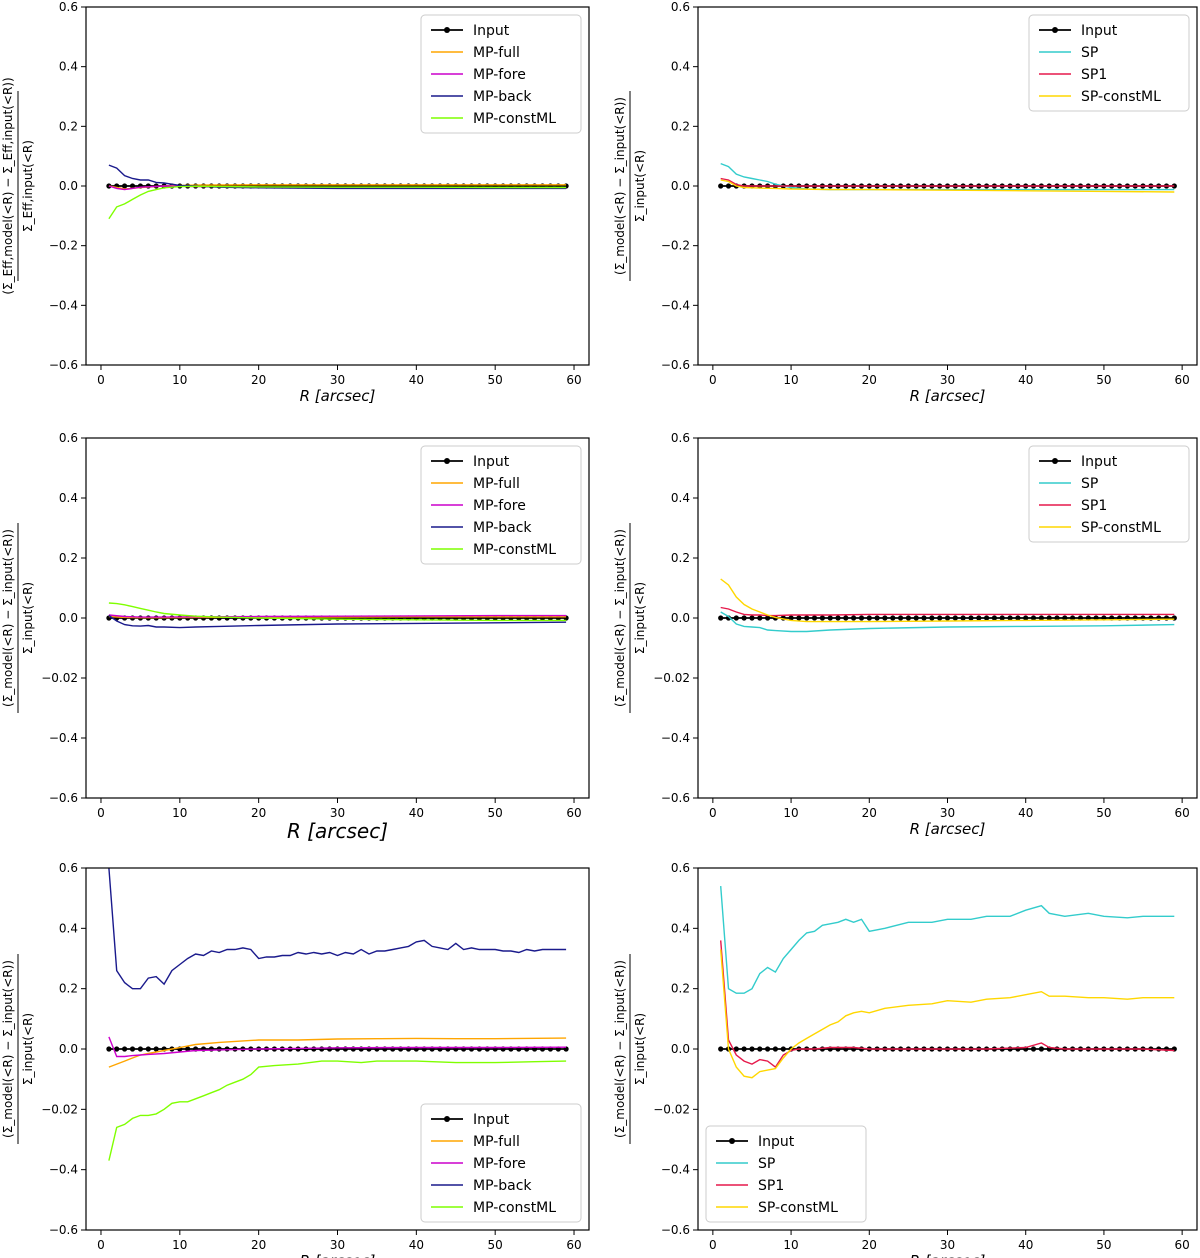 The image size is (1200, 1258). I want to click on y-axis-label-numerator: (Σ_Eff,model(<R) − Σ_Eff,input(<R)), so click(8, 185).